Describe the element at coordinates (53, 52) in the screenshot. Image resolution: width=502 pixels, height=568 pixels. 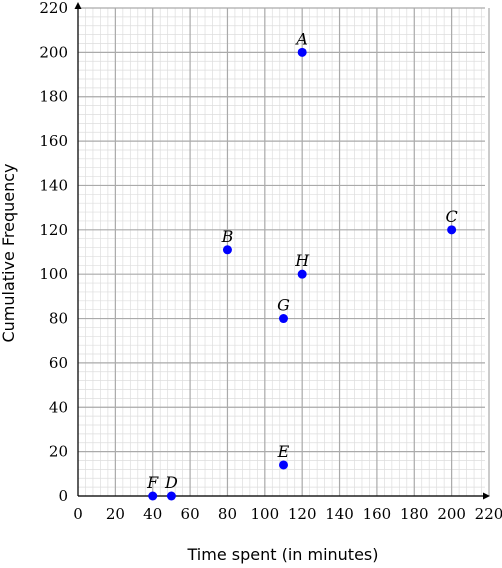
I see `y-tick-label: 200` at that location.